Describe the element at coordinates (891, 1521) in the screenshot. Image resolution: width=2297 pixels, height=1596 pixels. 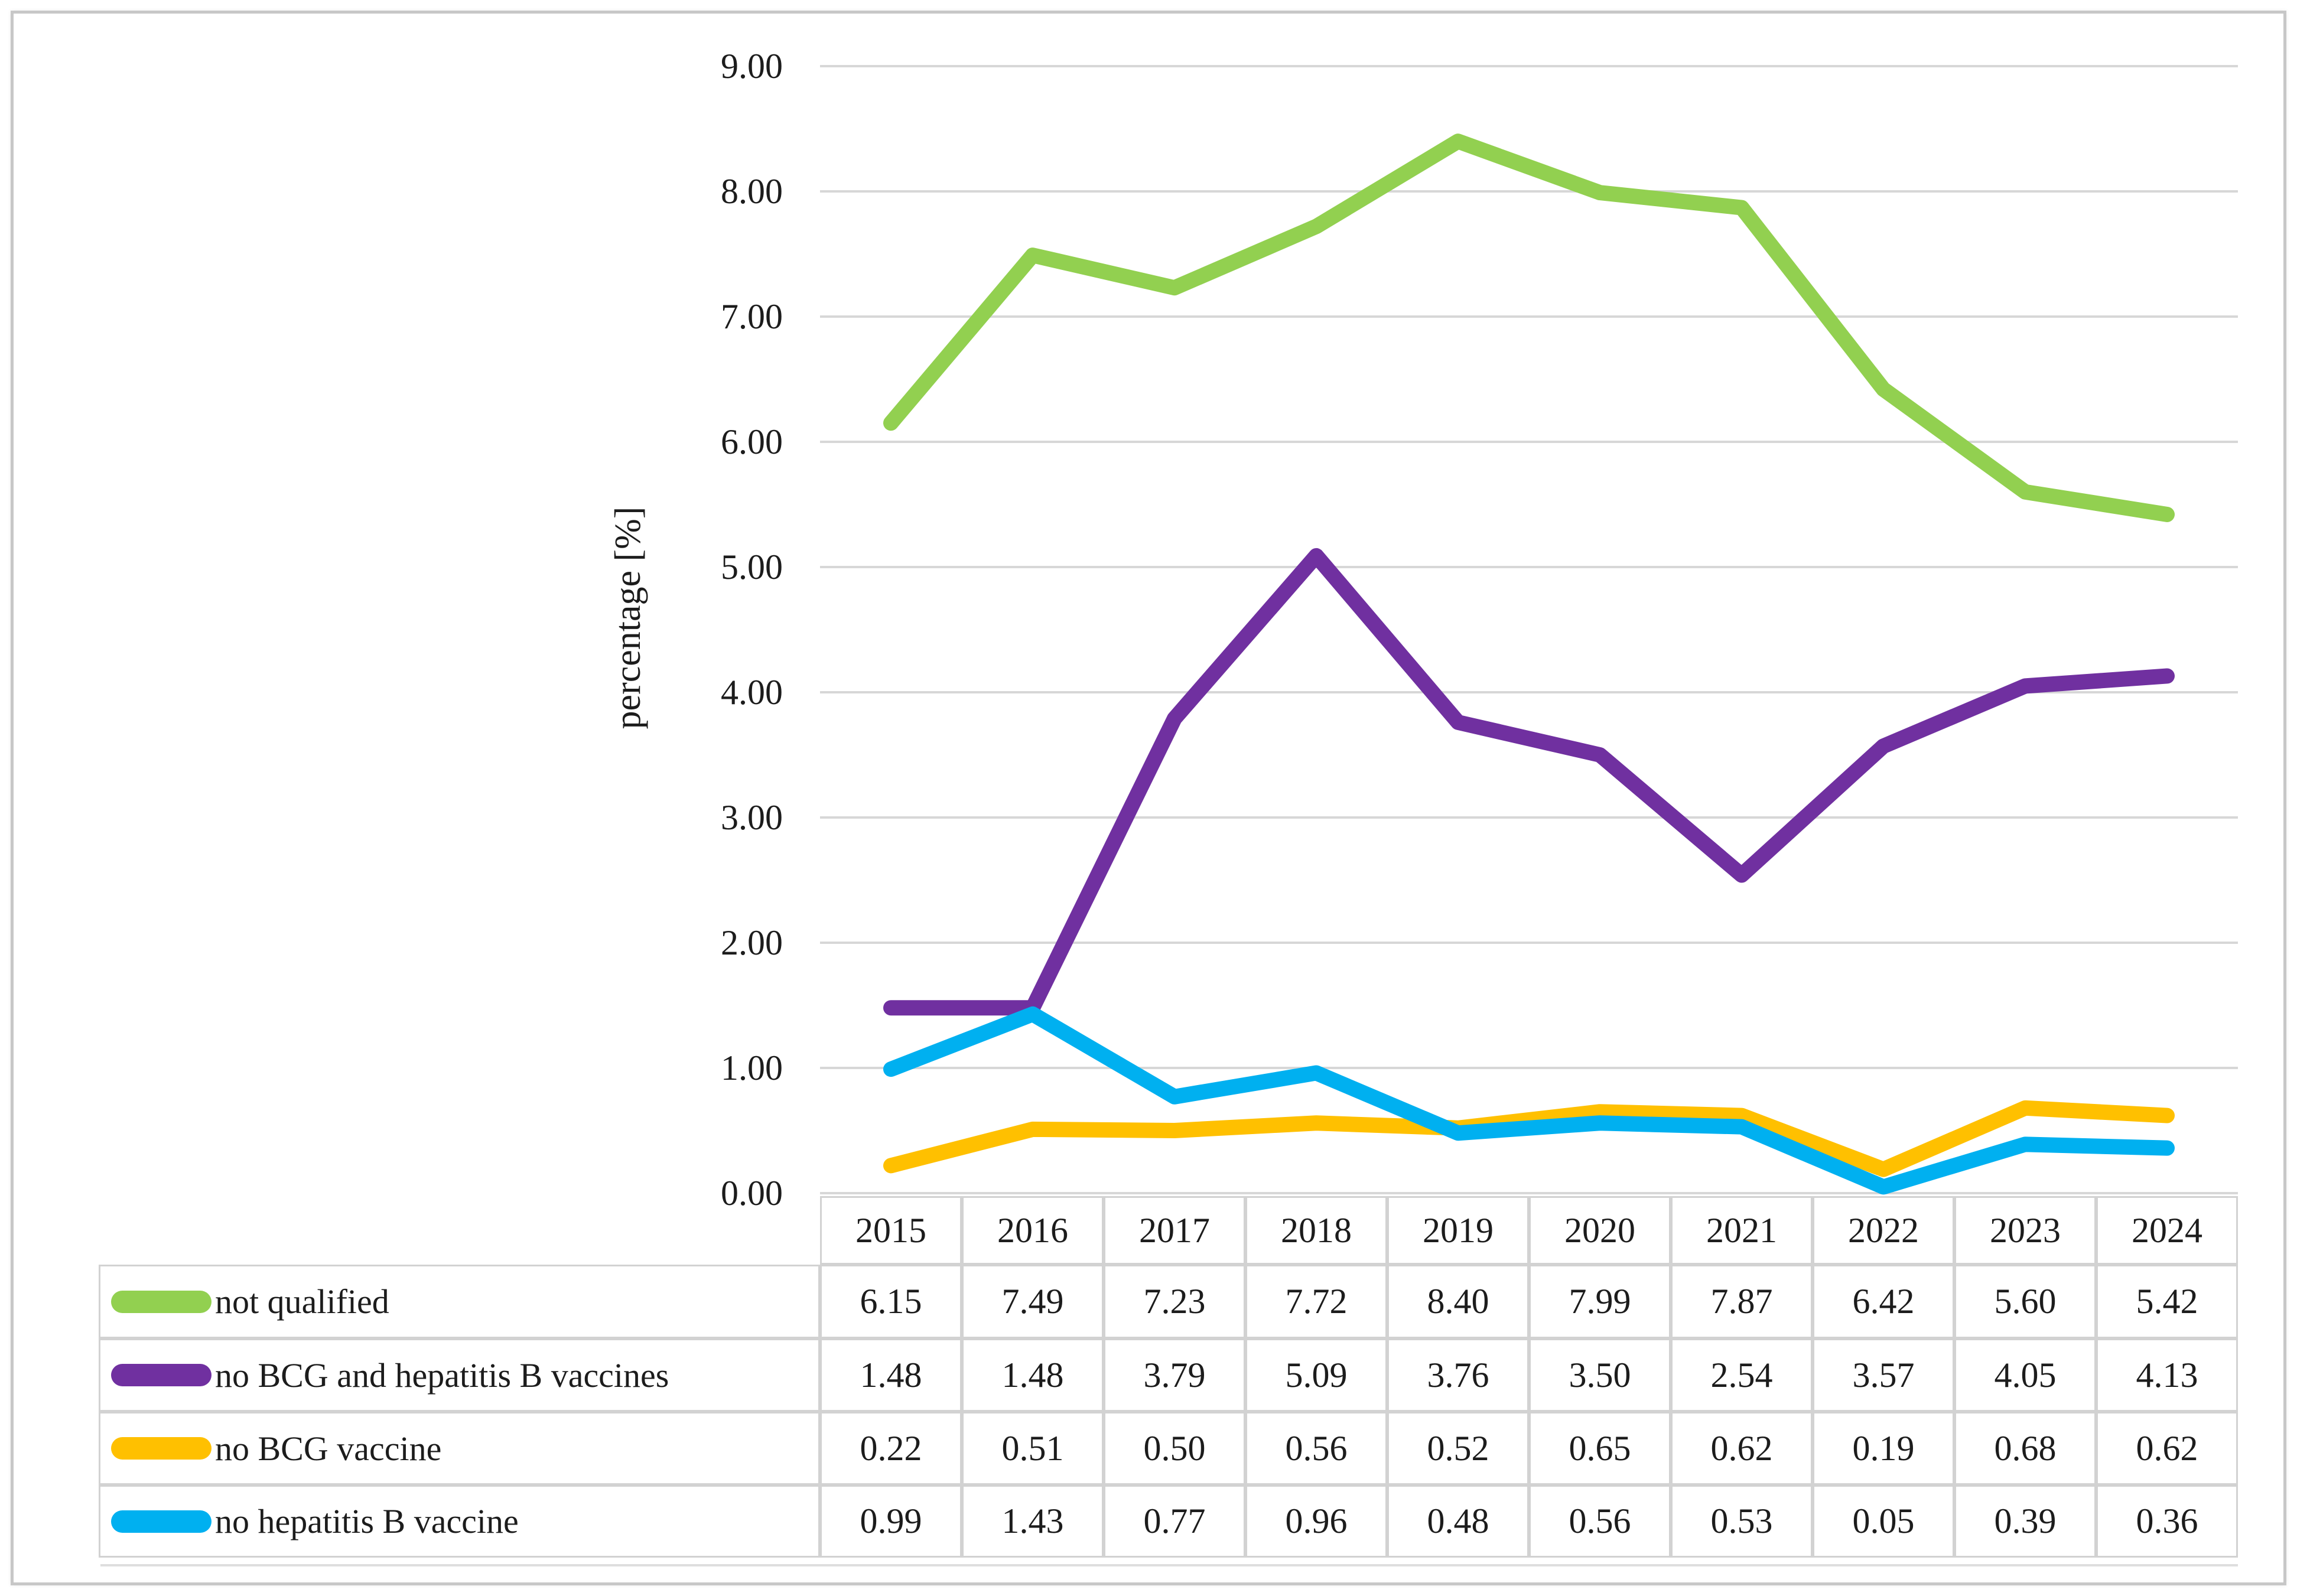
I see `table-value-cell: 0.99` at that location.